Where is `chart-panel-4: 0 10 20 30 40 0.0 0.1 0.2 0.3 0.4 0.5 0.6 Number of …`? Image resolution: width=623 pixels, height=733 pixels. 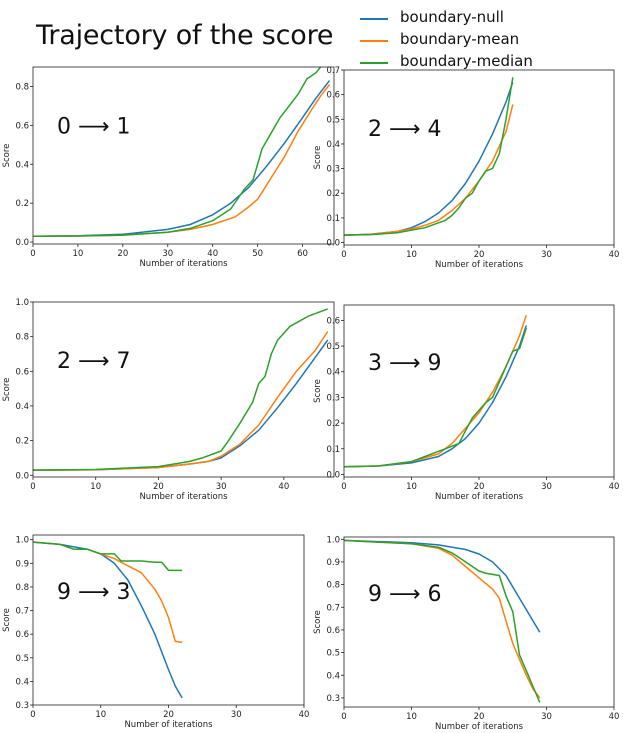
chart-panel-4: 0 10 20 30 40 0.0 0.1 0.2 0.3 0.4 0.5 0.6 Number of … is located at coordinates (466, 403).